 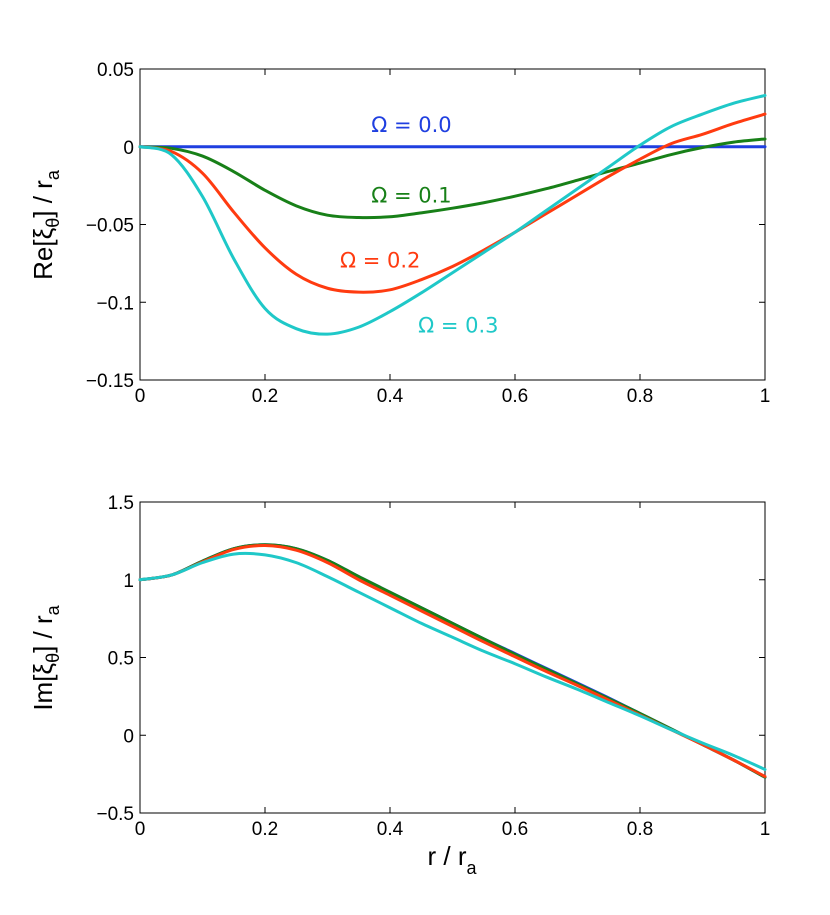 I want to click on y-tick-label: 1.5, so click(x=121, y=503).